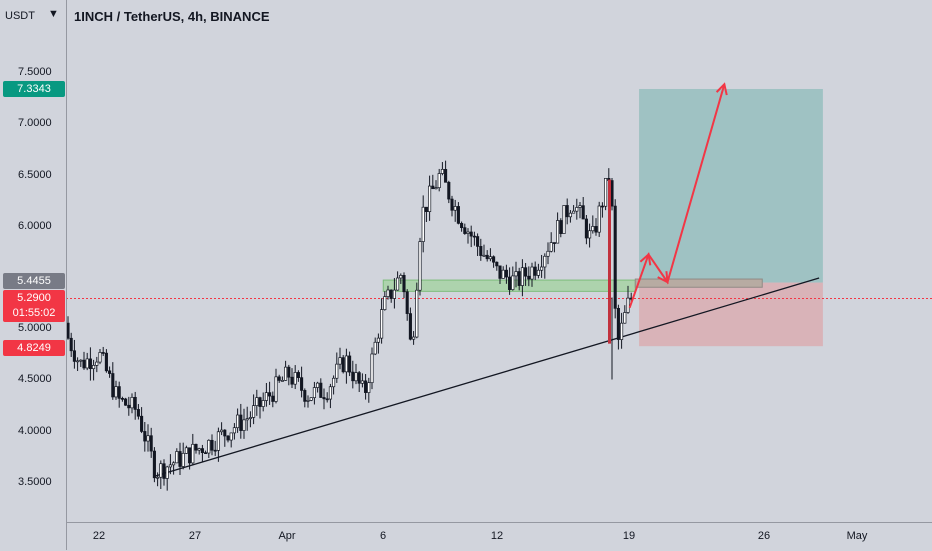 This screenshot has width=932, height=551. What do you see at coordinates (34, 306) in the screenshot?
I see `last-price-badge: 5.2900 01:55:02` at bounding box center [34, 306].